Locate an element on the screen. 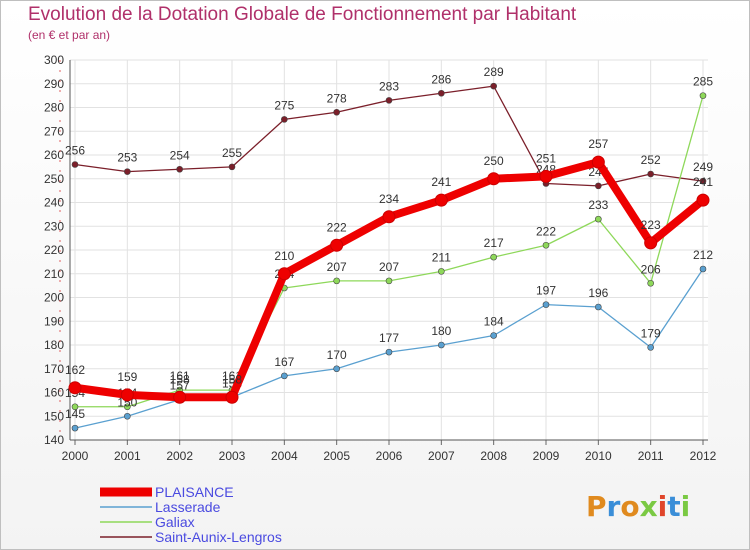 Image resolution: width=750 pixels, height=550 pixels. y-tick-label: 150 is located at coordinates (54, 416).